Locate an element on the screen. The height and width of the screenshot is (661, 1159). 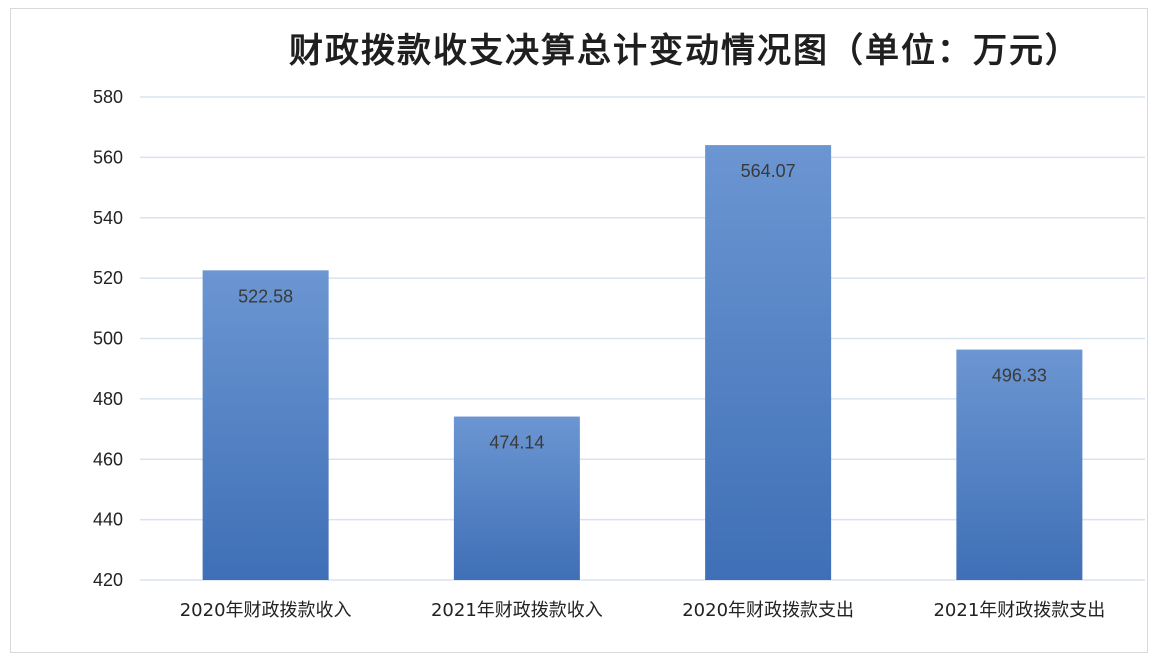
data-label: 564.07 is located at coordinates (768, 171).